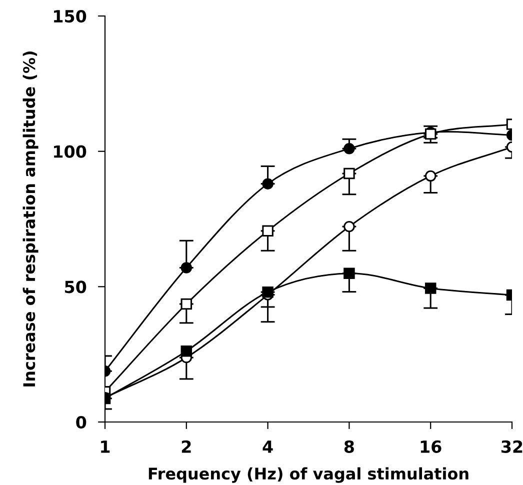 Image resolution: width=523 pixels, height=485 pixels. Describe the element at coordinates (267, 446) in the screenshot. I see `x-tick-label: 4` at that location.